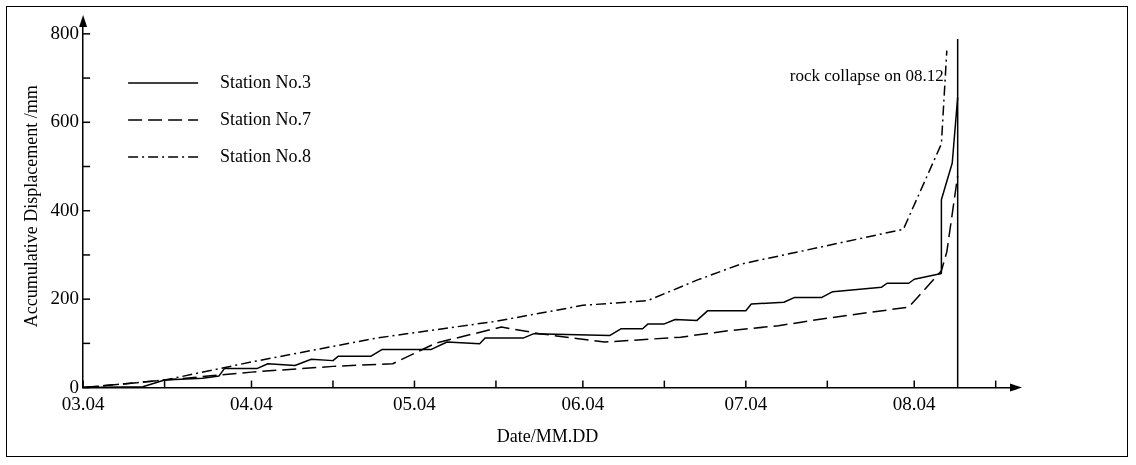 Image resolution: width=1136 pixels, height=465 pixels. What do you see at coordinates (266, 155) in the screenshot?
I see `legend-label: Station No.8` at bounding box center [266, 155].